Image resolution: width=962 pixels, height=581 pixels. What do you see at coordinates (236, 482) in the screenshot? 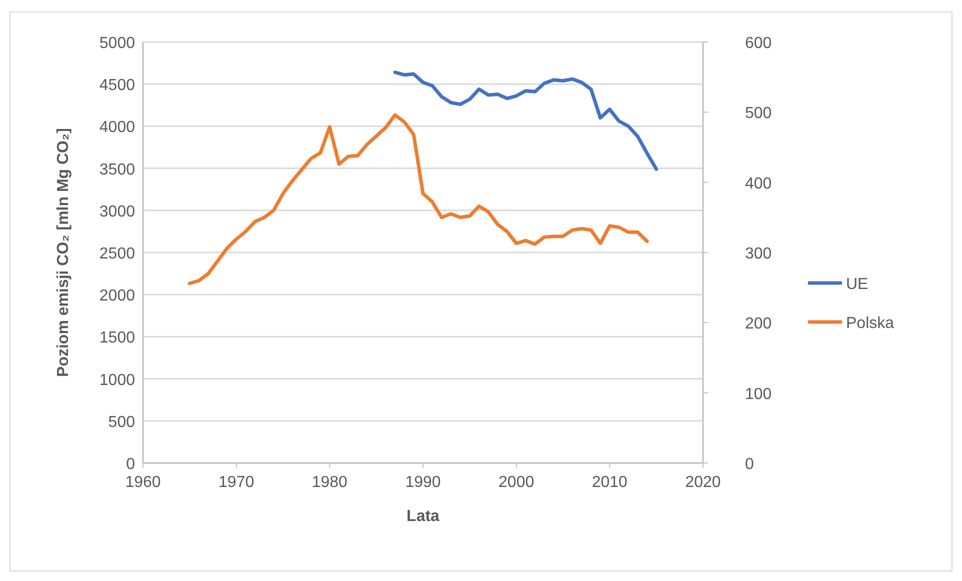
I see `x-tick-label: 1970` at bounding box center [236, 482].